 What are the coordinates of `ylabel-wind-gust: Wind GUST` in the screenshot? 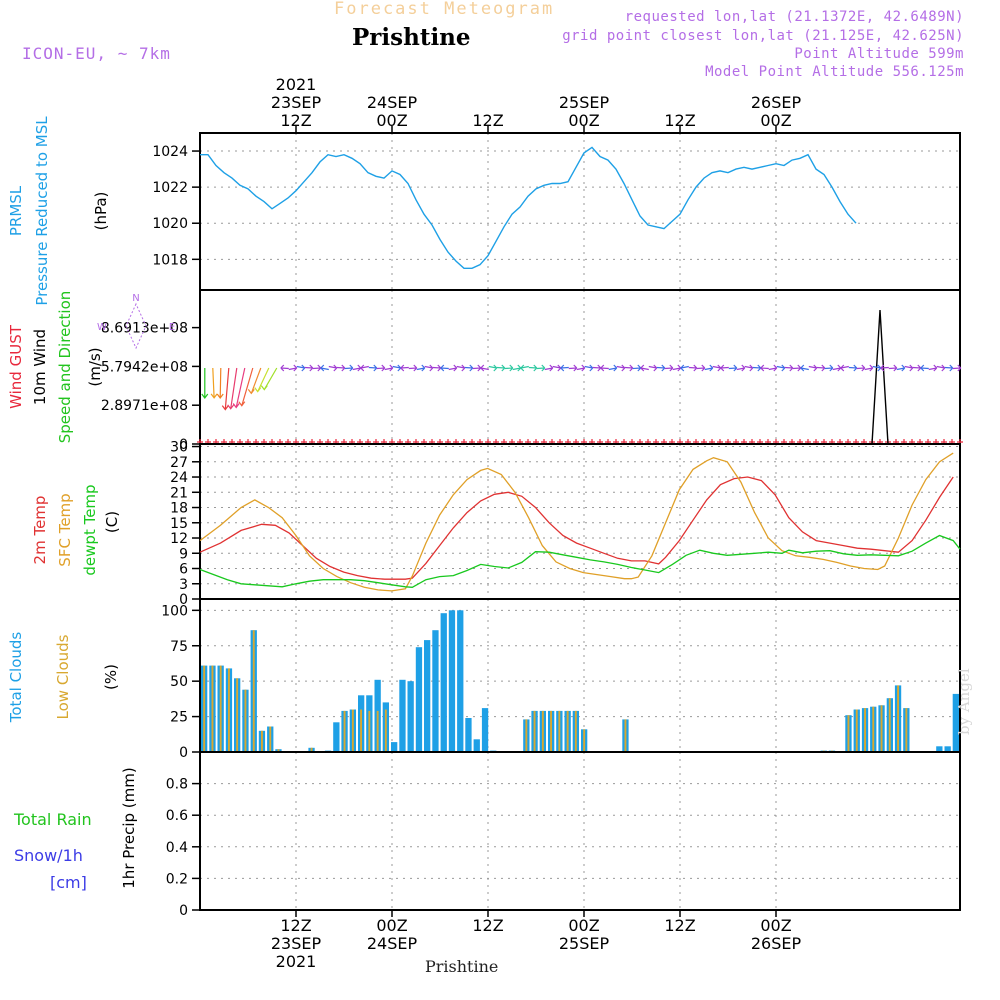 It's located at (16, 366).